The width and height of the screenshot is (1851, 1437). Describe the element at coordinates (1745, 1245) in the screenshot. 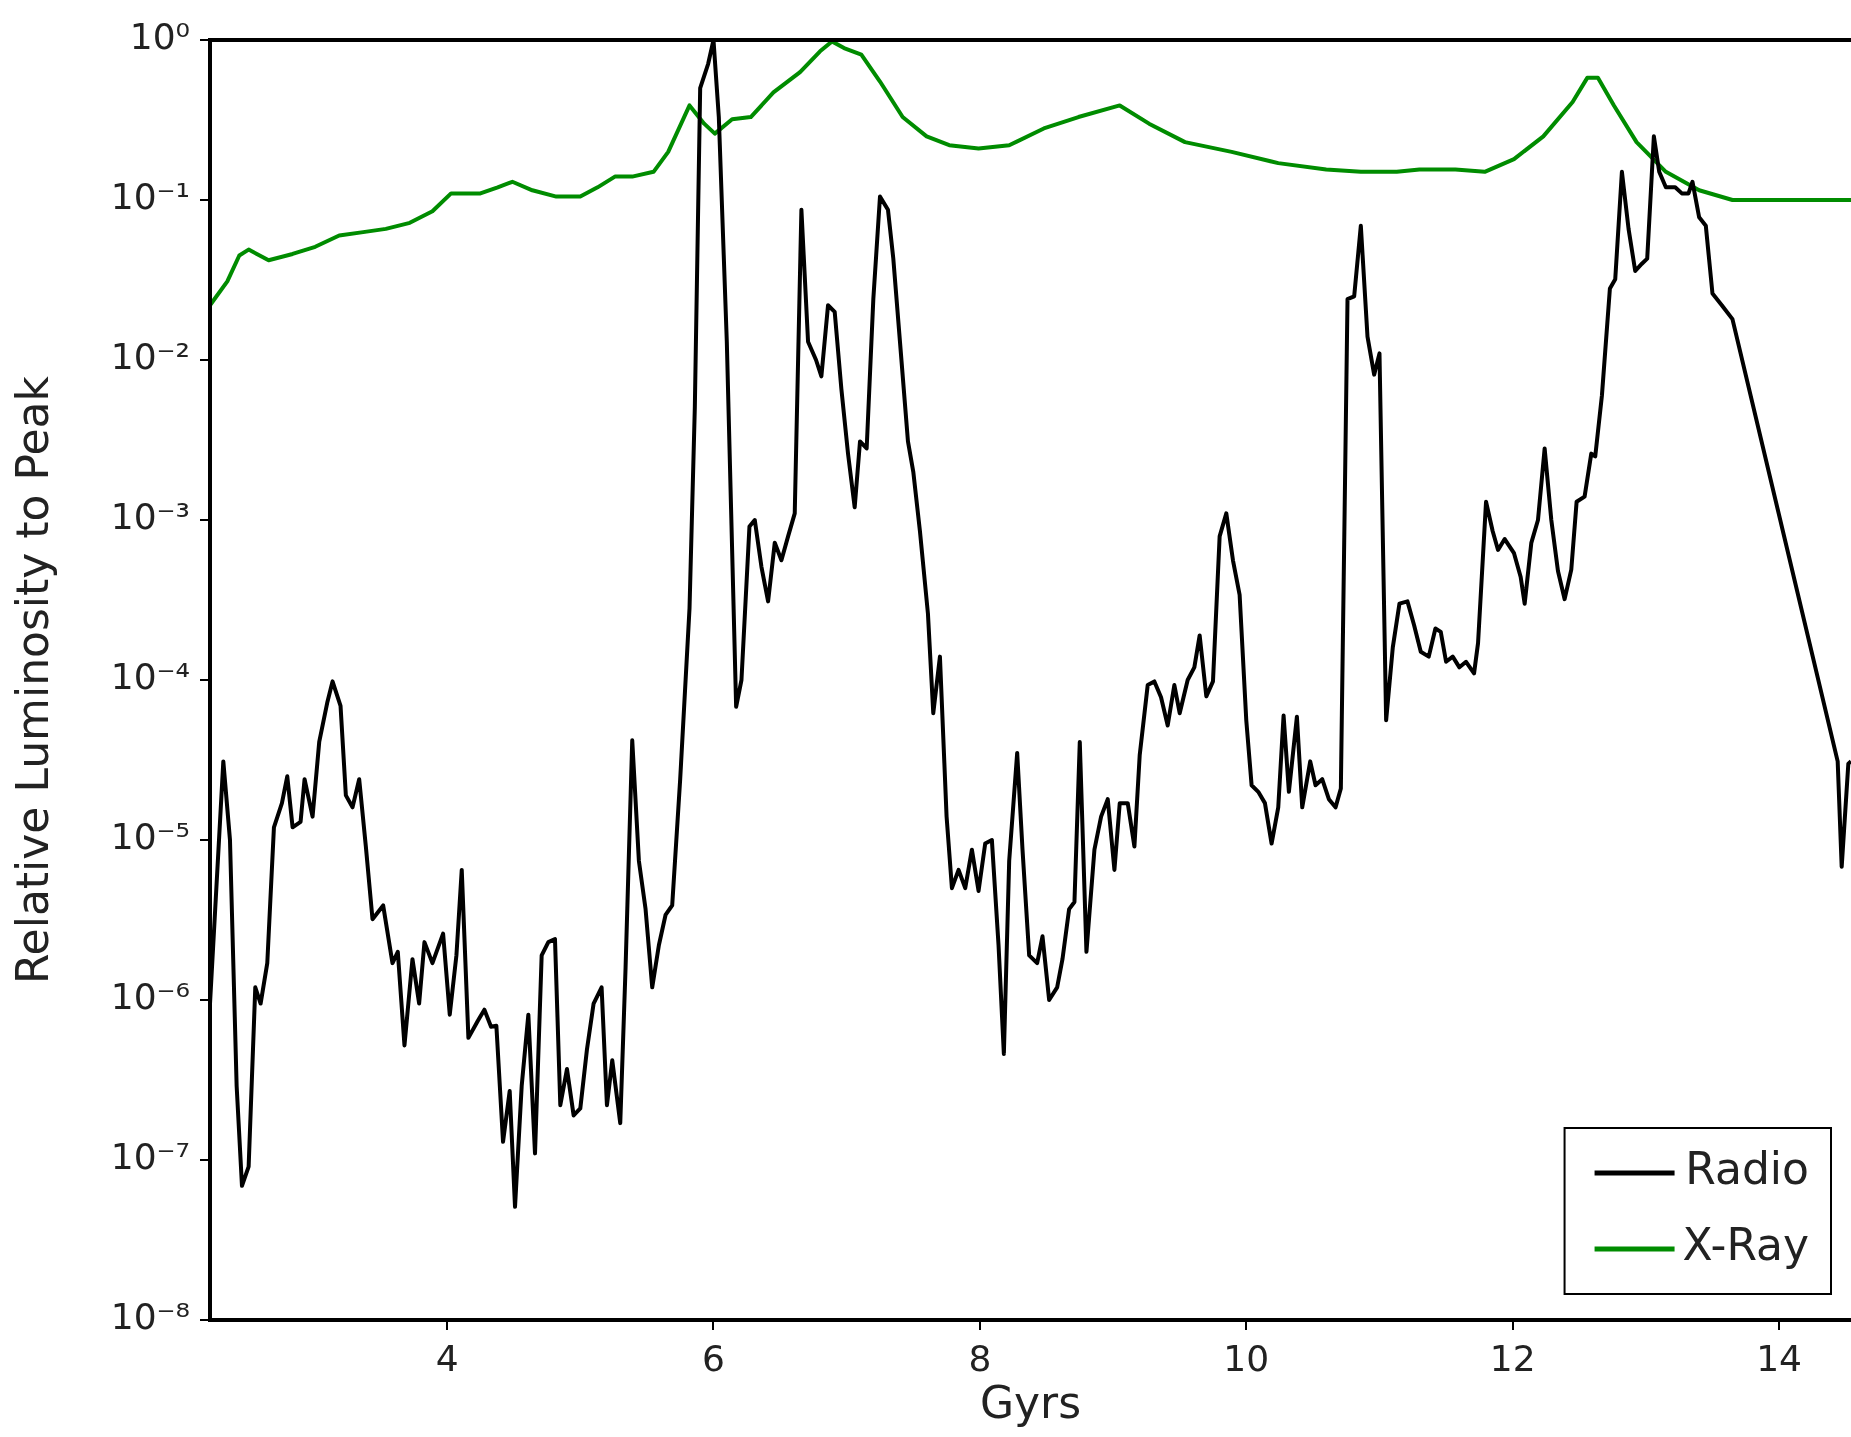

I see `legend-label: X-Ray` at that location.